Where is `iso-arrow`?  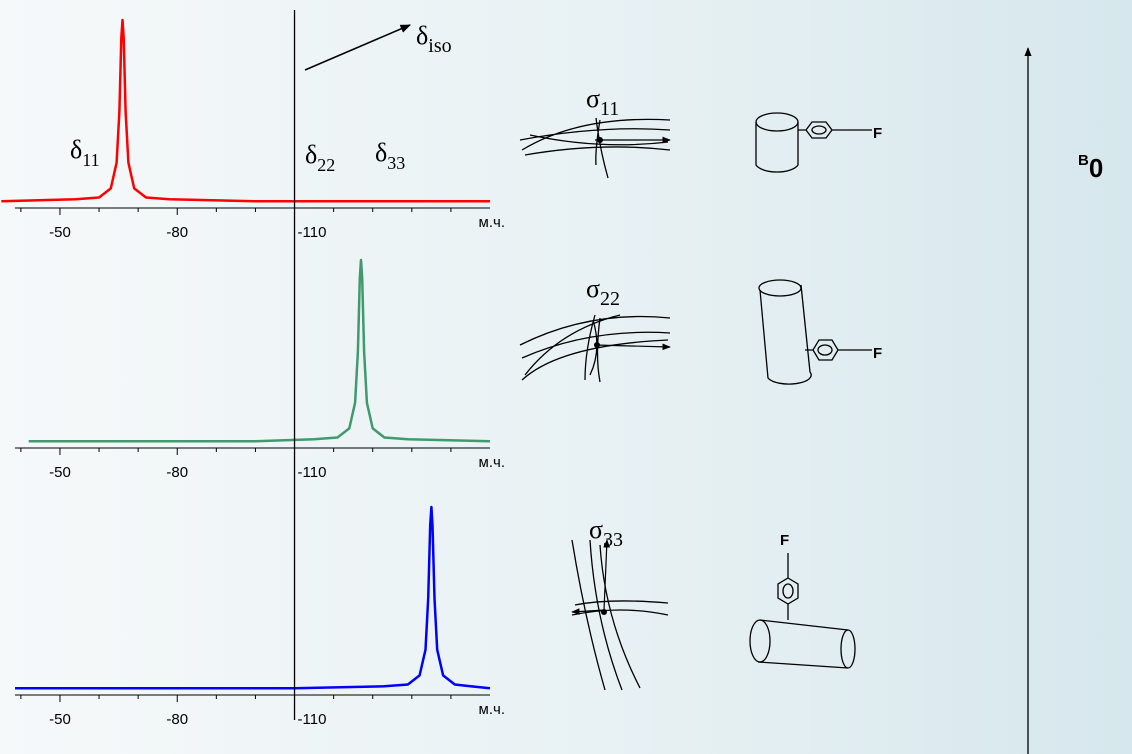
iso-arrow is located at coordinates (357, 47).